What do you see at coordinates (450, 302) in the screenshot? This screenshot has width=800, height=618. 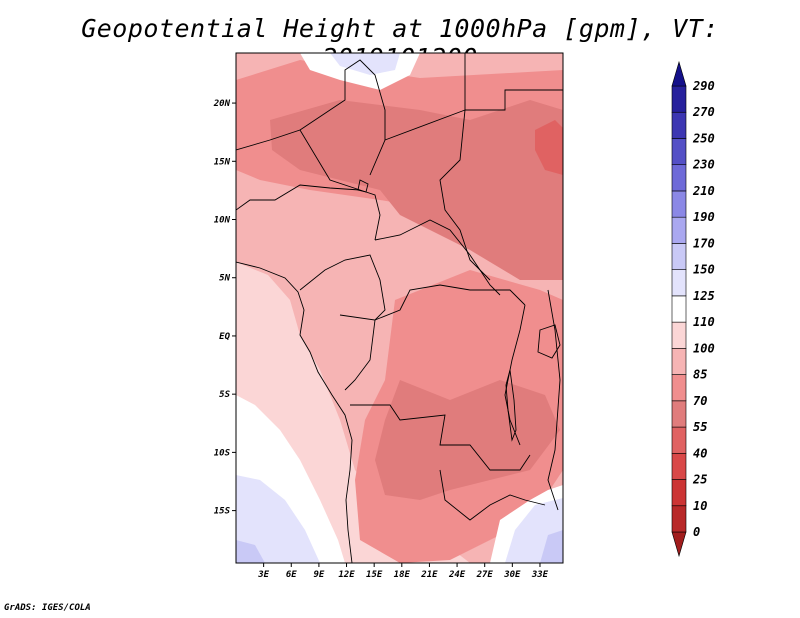 I see `border-congo` at bounding box center [450, 302].